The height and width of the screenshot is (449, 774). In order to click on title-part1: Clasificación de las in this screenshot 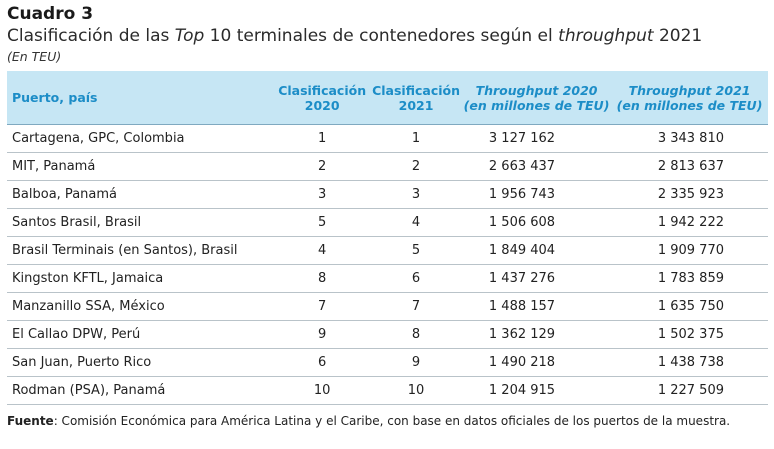, I will do `click(91, 36)`.